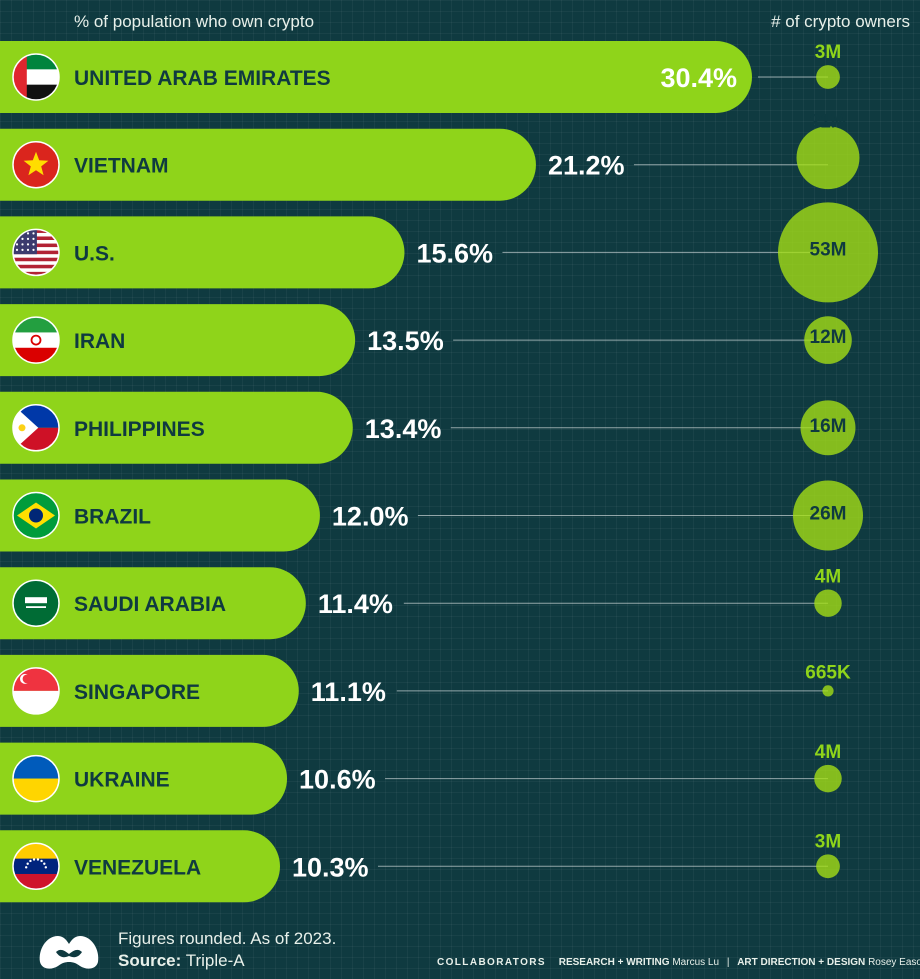  What do you see at coordinates (36, 778) in the screenshot?
I see `ukraine-flag-icon` at bounding box center [36, 778].